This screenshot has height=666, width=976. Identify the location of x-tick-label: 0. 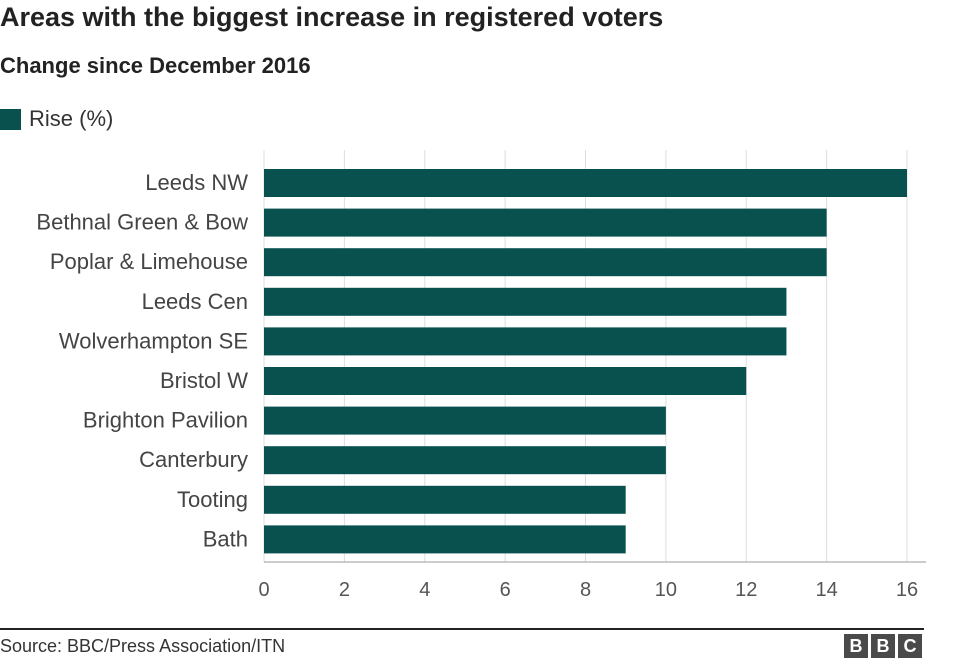
(263, 590).